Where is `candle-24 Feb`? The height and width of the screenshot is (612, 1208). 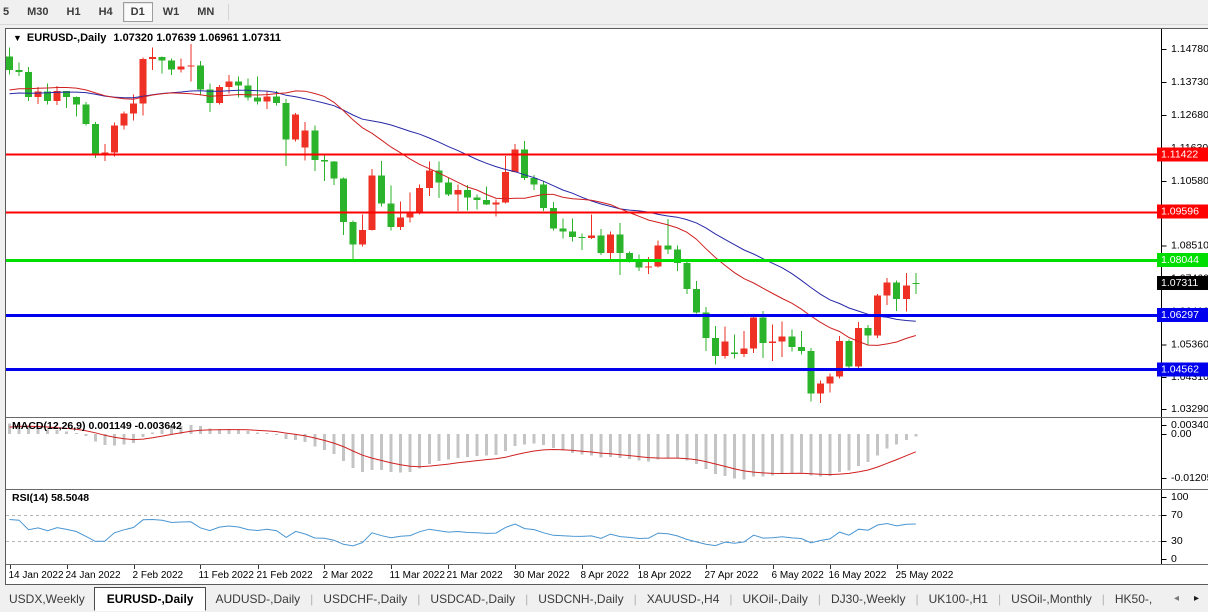
candle-24 Feb is located at coordinates (286, 121).